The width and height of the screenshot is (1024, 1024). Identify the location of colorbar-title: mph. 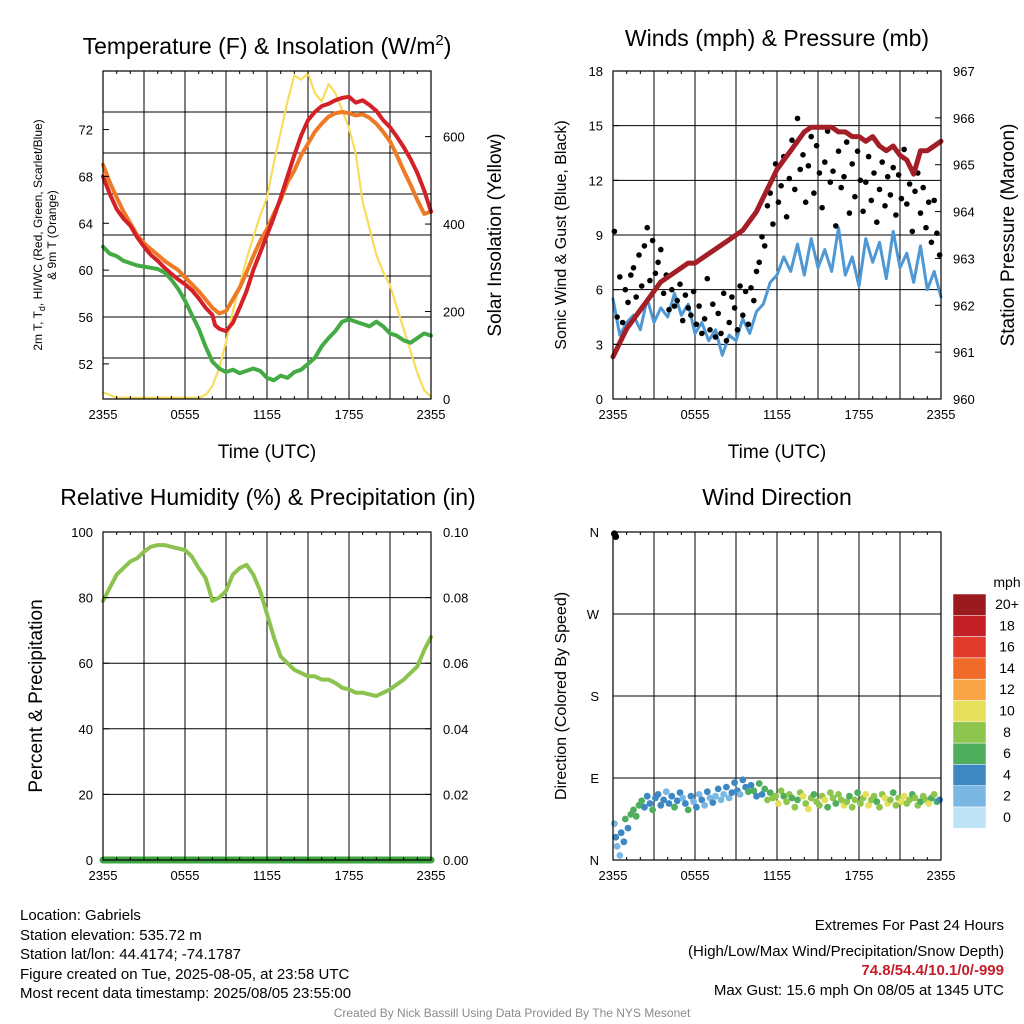
(1006, 582).